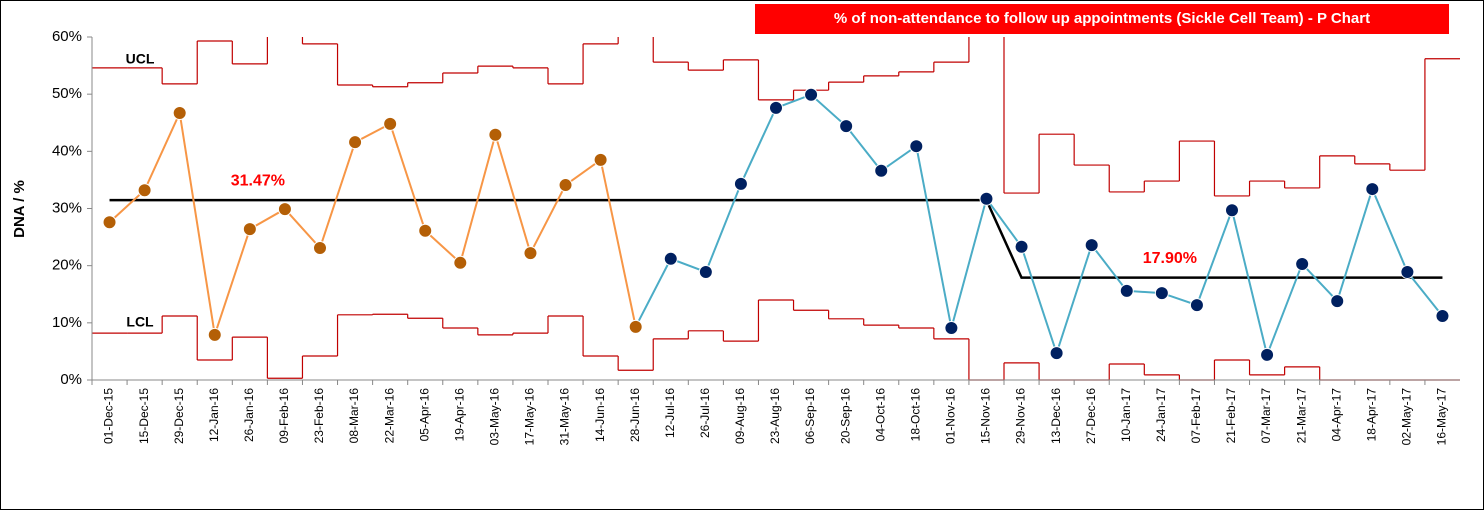  What do you see at coordinates (951, 416) in the screenshot?
I see `x-tick-label: 01-Nov-16` at bounding box center [951, 416].